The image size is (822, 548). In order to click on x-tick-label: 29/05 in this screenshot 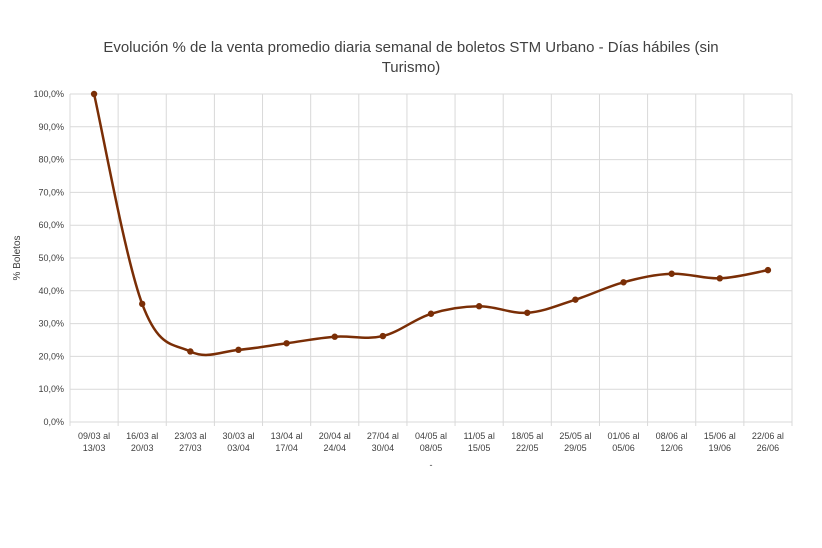, I will do `click(575, 448)`.